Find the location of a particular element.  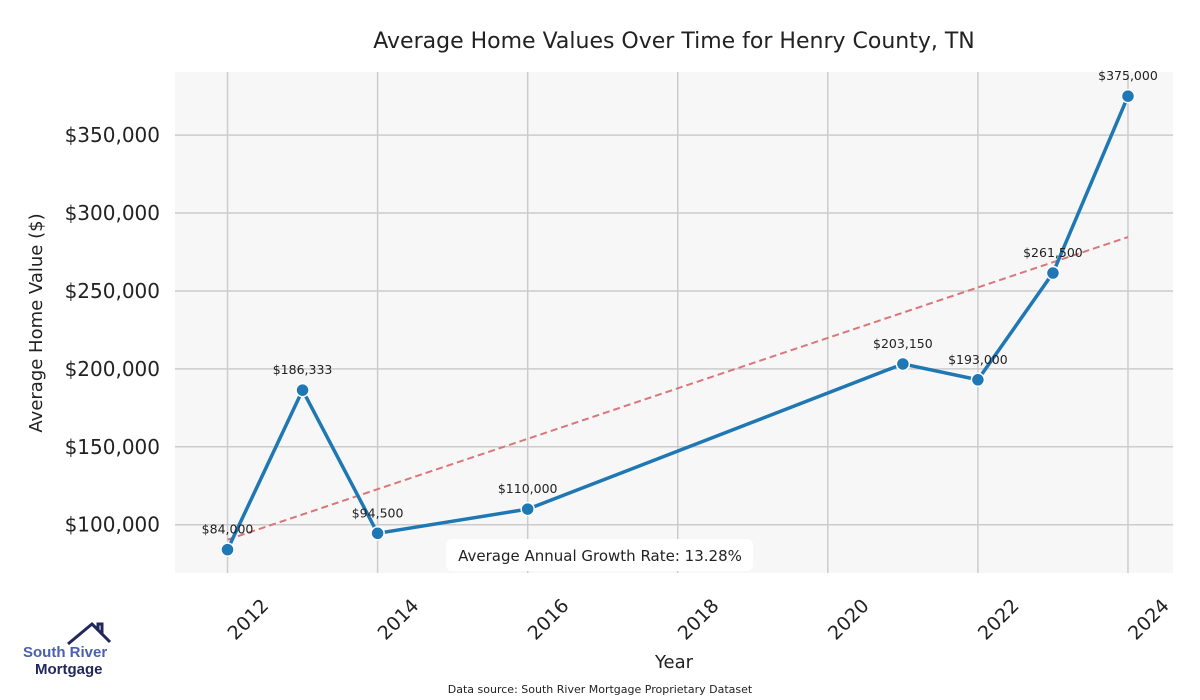

data-label: $193,000 is located at coordinates (978, 359).